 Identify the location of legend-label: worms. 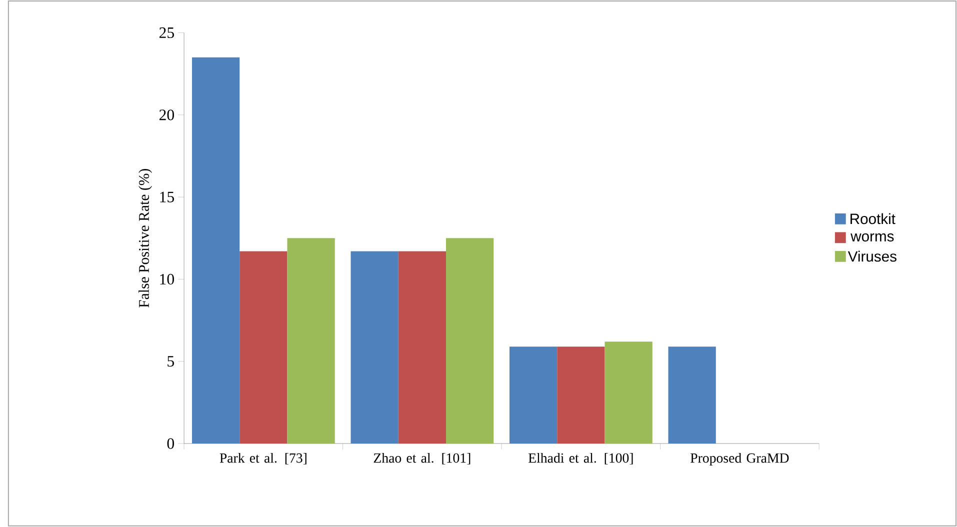
(872, 237).